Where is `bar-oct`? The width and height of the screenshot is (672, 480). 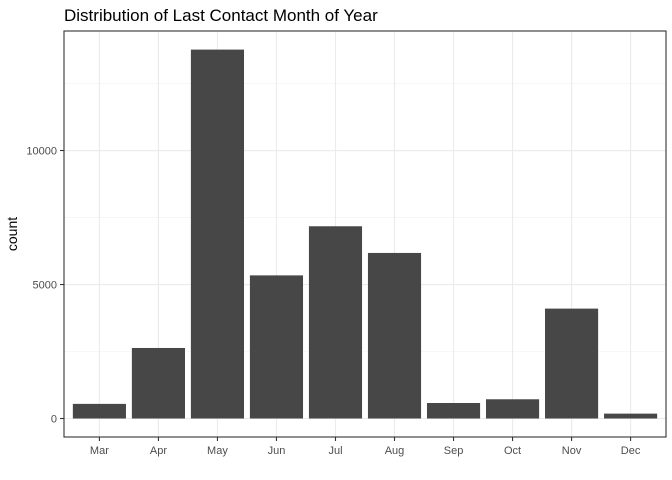
bar-oct is located at coordinates (512, 409).